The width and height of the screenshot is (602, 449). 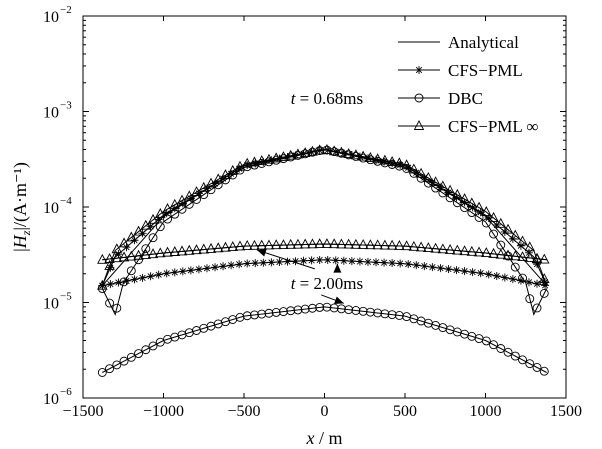 I want to click on legend-entry: DBC, so click(x=440, y=98).